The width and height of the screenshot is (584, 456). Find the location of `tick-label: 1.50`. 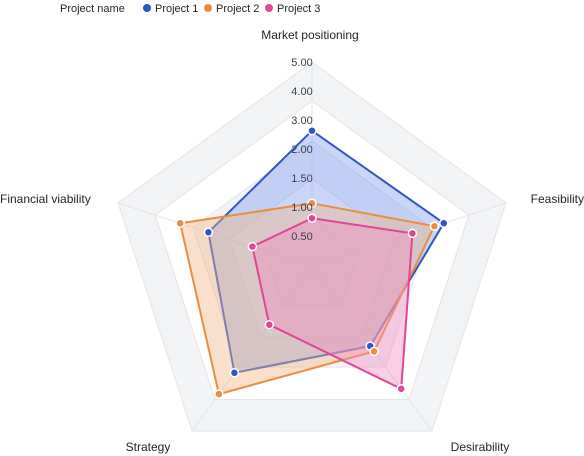

tick-label: 1.50 is located at coordinates (301, 179).